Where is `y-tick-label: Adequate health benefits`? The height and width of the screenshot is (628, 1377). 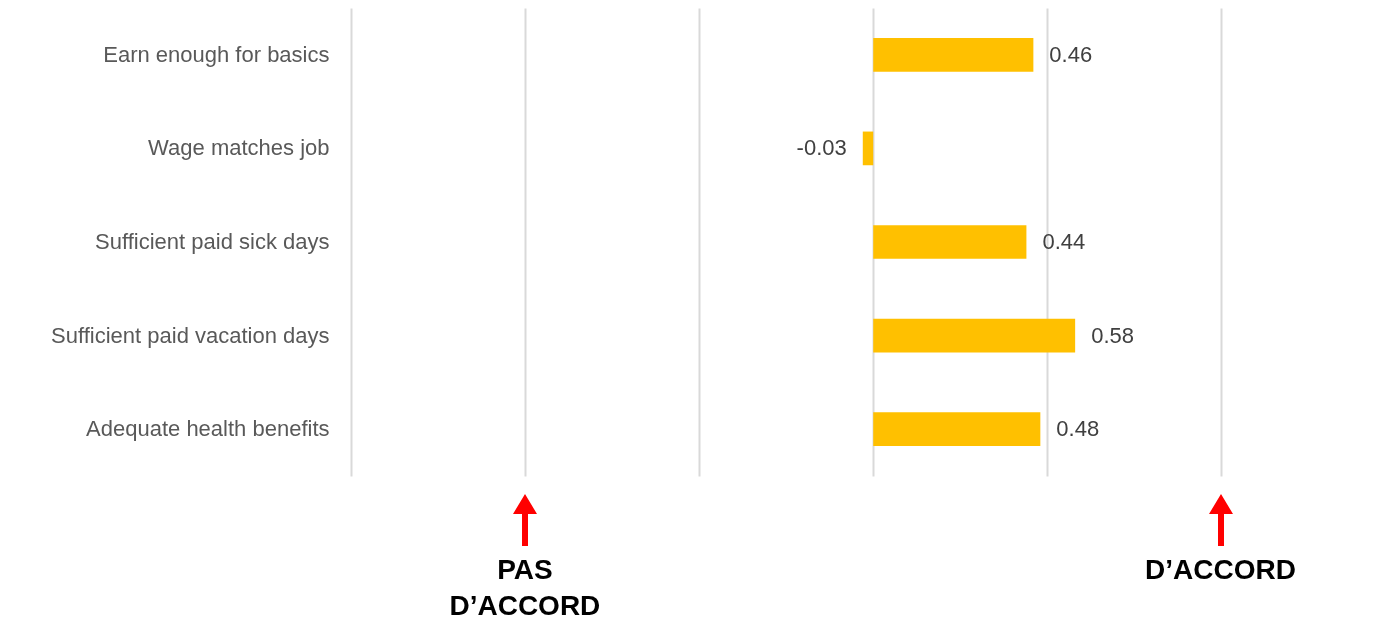
y-tick-label: Adequate health benefits is located at coordinates (208, 429).